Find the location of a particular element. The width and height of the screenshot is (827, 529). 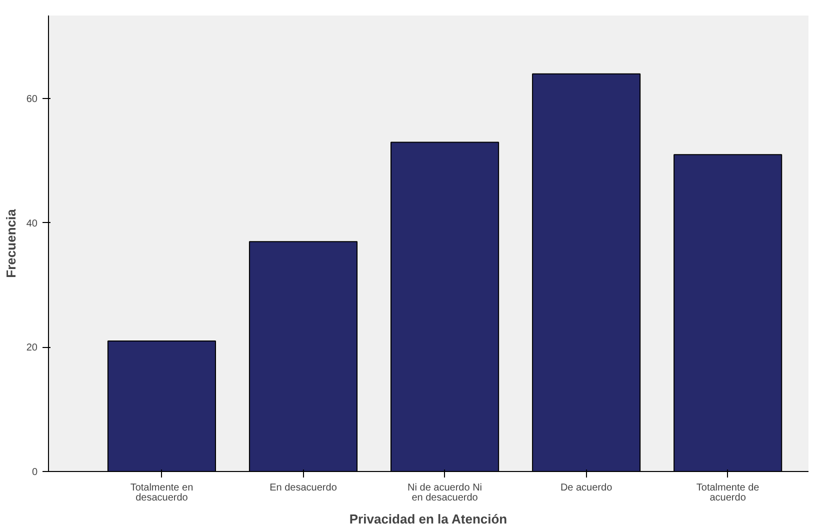

y-tick-label: 20 is located at coordinates (32, 348).